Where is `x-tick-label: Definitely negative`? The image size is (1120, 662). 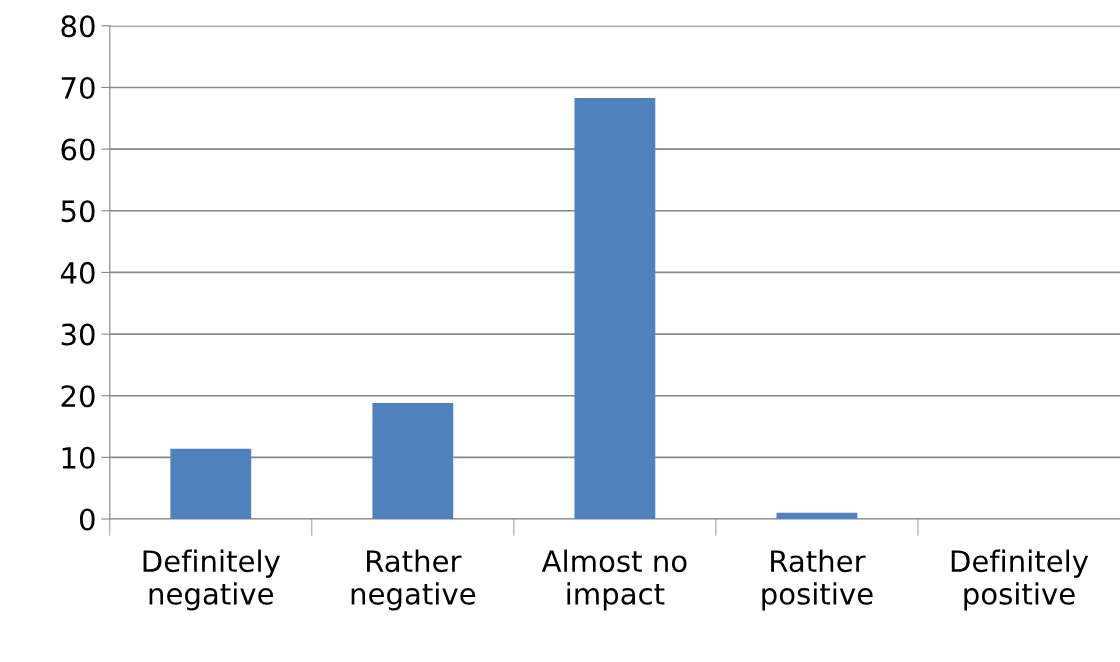 x-tick-label: Definitely negative is located at coordinates (211, 580).